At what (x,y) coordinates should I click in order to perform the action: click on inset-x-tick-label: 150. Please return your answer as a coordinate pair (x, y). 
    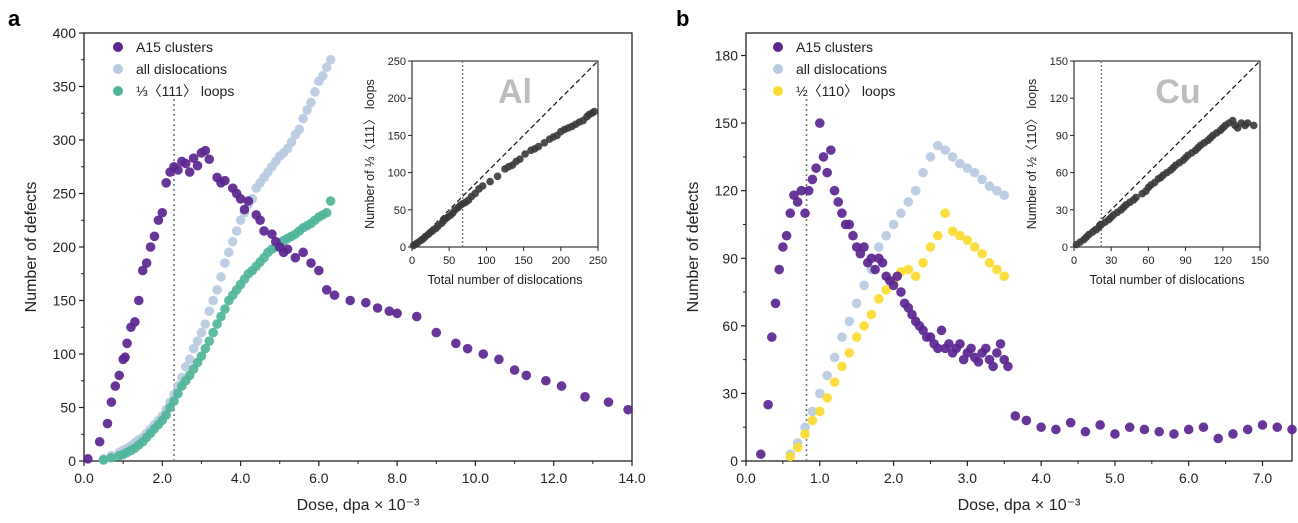
    Looking at the image, I should click on (523, 261).